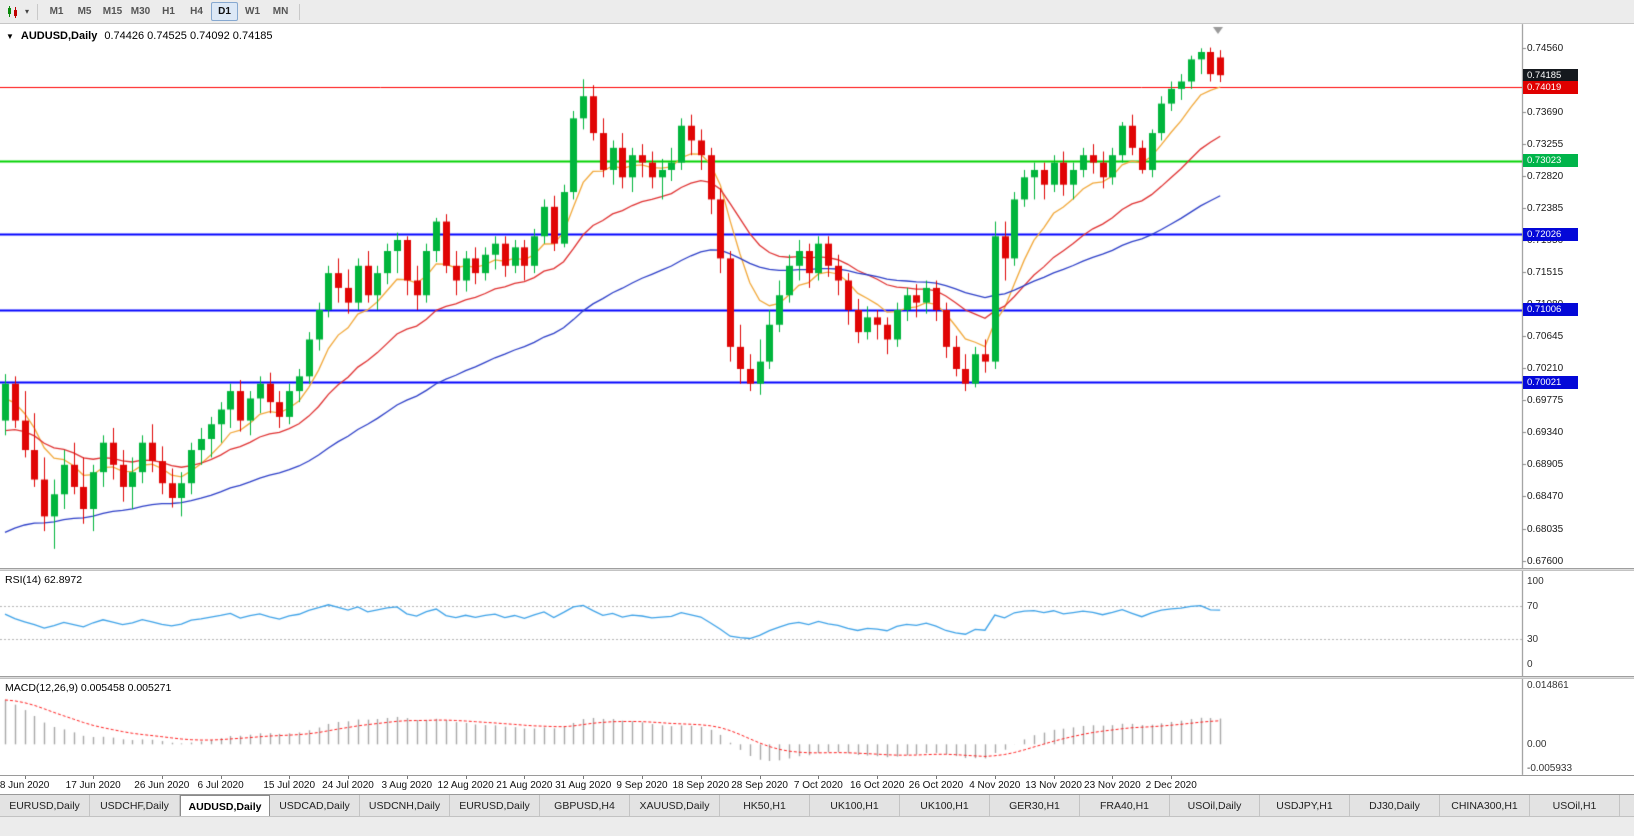 The height and width of the screenshot is (836, 1634). What do you see at coordinates (1550, 382) in the screenshot?
I see `price-badge: 0.70021` at bounding box center [1550, 382].